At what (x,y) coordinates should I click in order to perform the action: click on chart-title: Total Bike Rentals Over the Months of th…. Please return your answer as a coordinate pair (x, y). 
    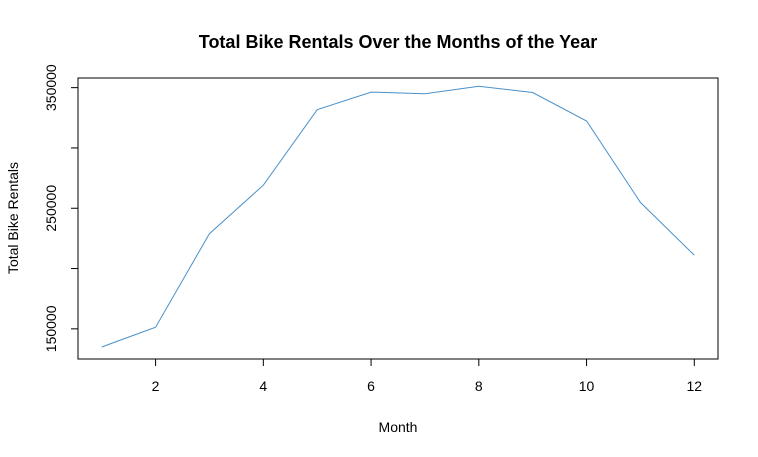
    Looking at the image, I should click on (398, 42).